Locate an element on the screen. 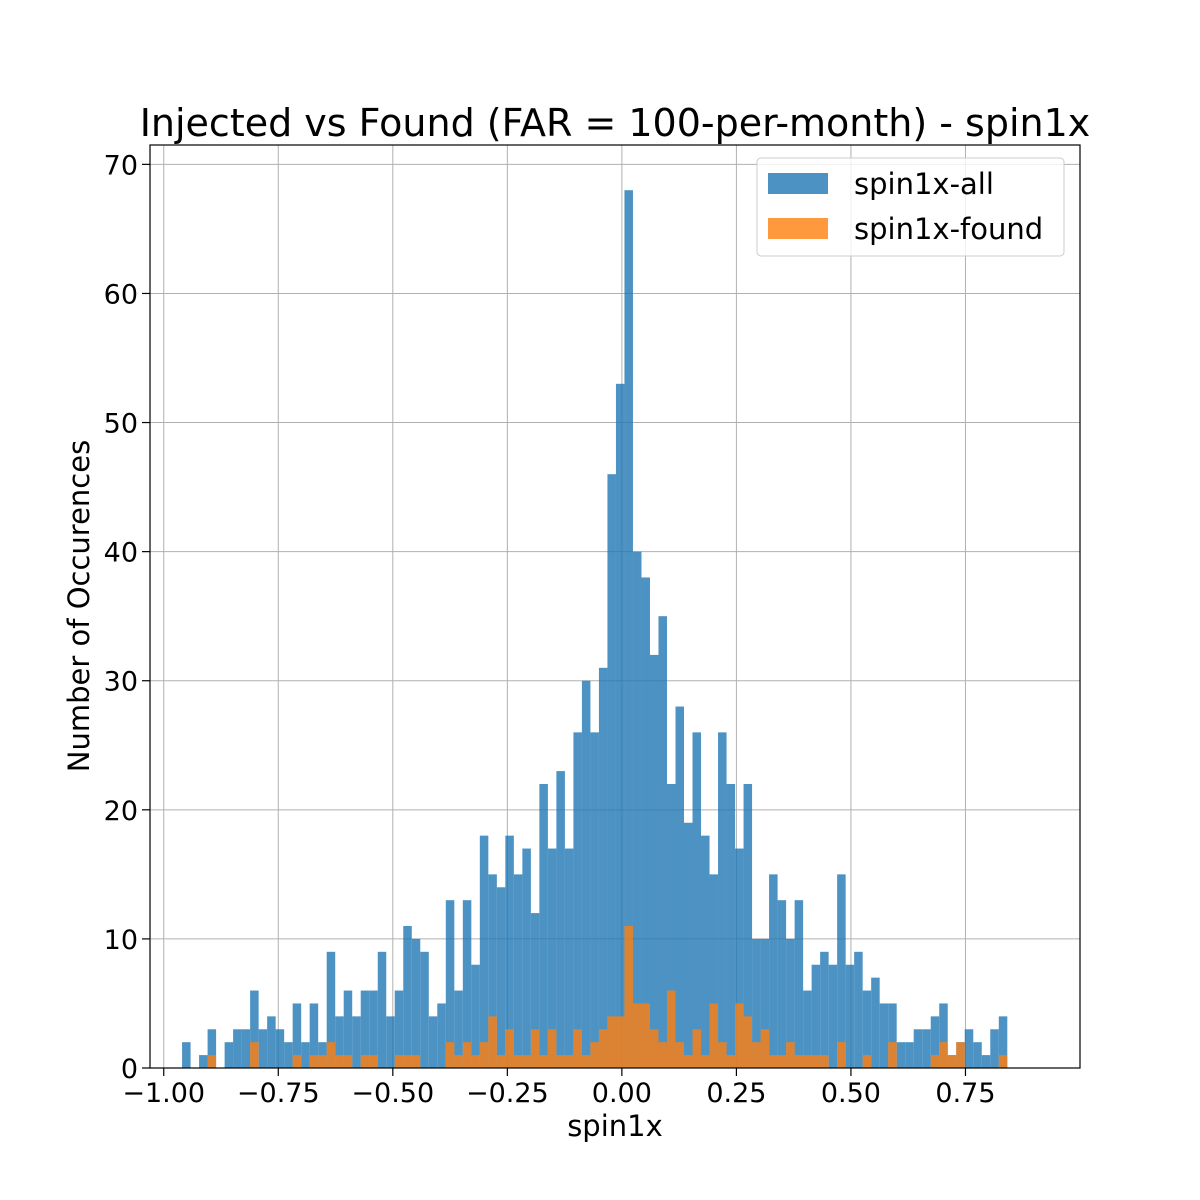 The height and width of the screenshot is (1200, 1200). x-tick-label: −0.25 is located at coordinates (507, 1093).